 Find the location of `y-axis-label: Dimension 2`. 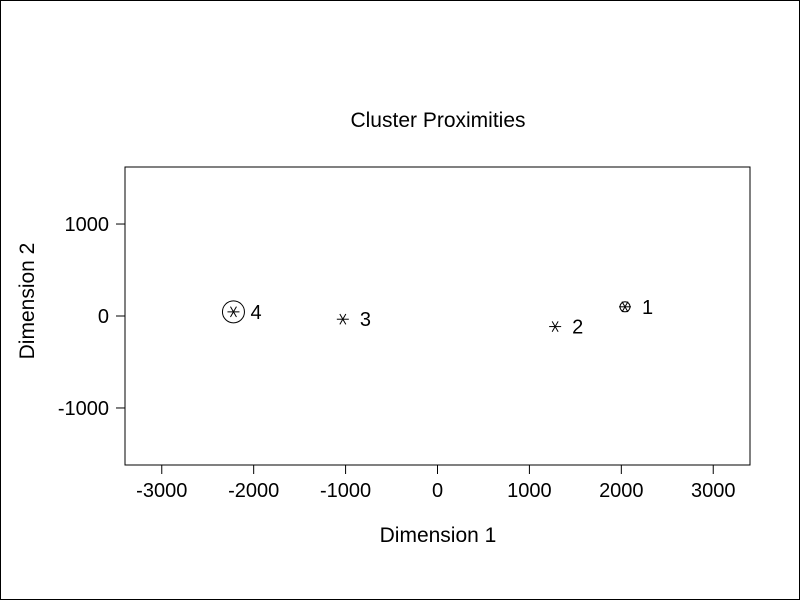

y-axis-label: Dimension 2 is located at coordinates (27, 301).